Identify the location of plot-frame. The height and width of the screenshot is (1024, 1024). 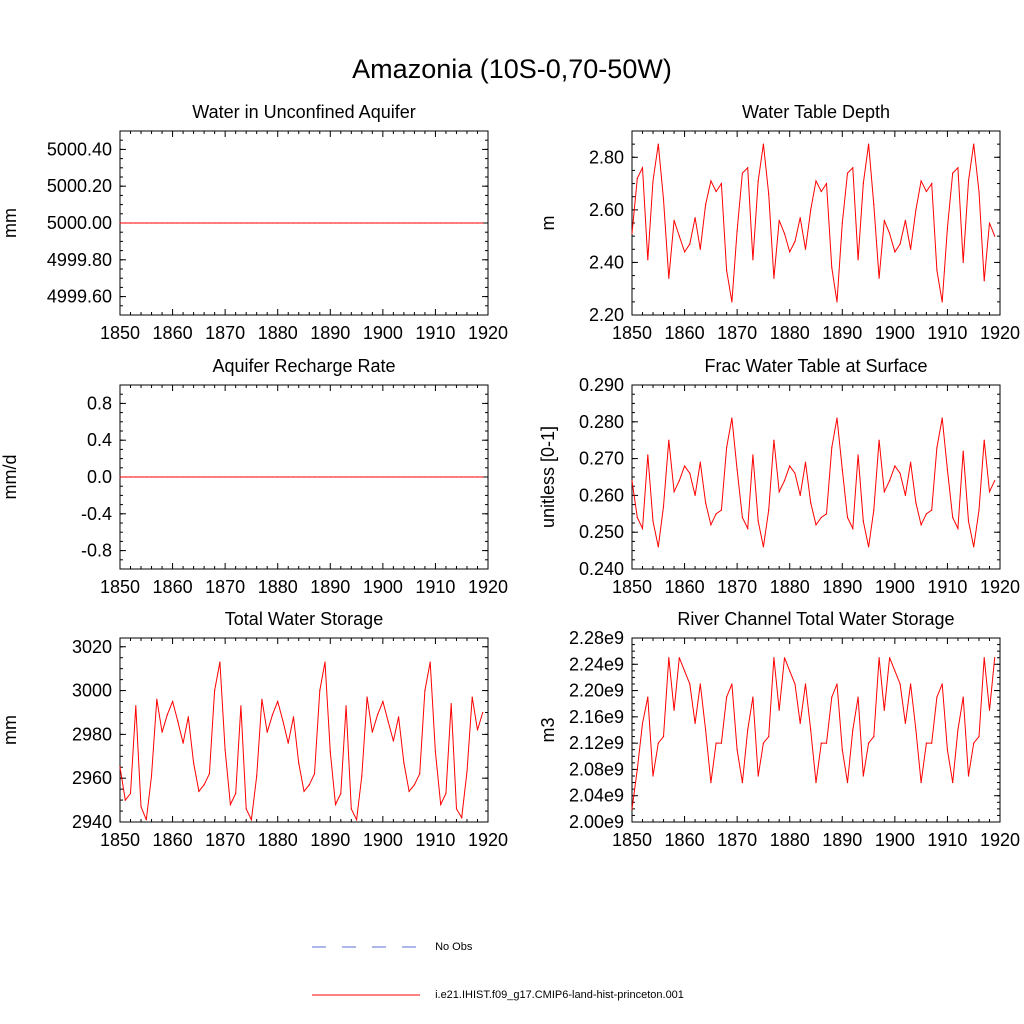
(304, 730).